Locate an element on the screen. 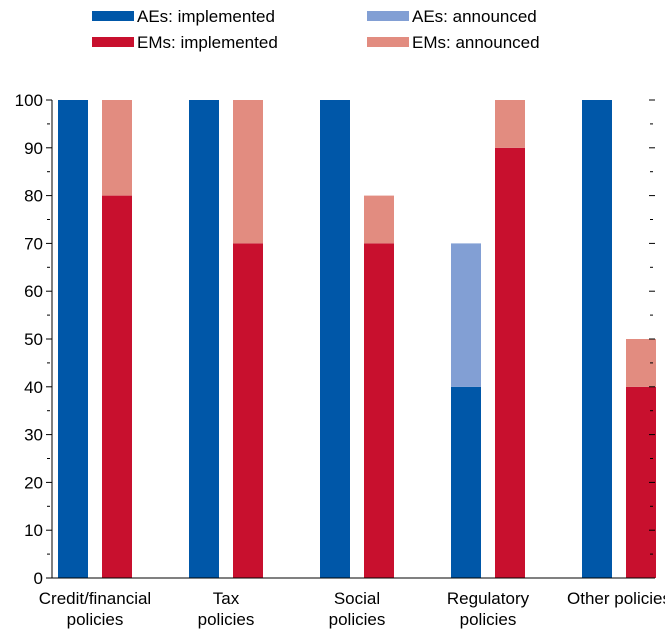  y-tick-label: 60 is located at coordinates (33, 291).